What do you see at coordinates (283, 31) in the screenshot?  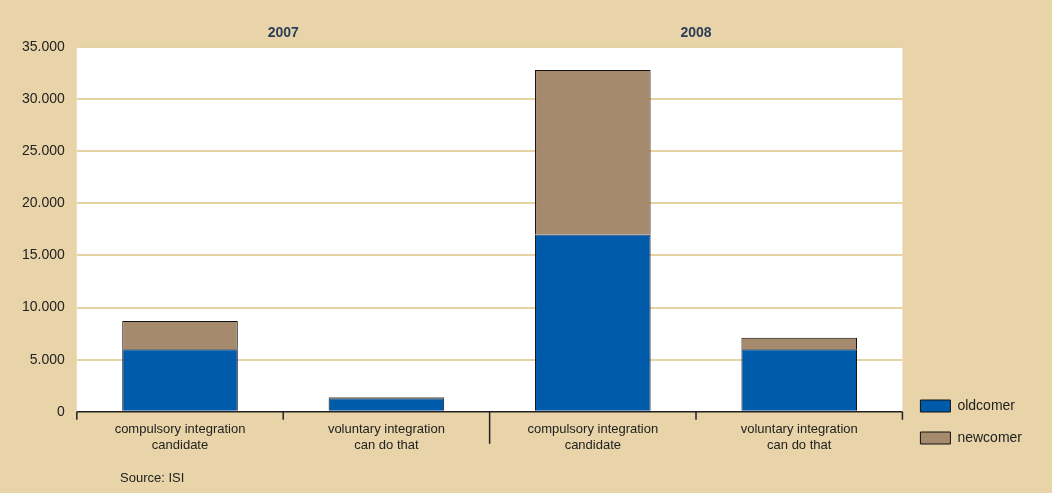 I see `text: 2007` at bounding box center [283, 31].